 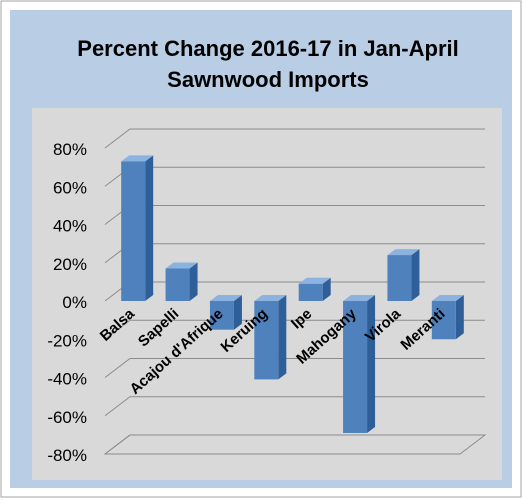 I want to click on y-tick-label: 80%, so click(x=70, y=149).